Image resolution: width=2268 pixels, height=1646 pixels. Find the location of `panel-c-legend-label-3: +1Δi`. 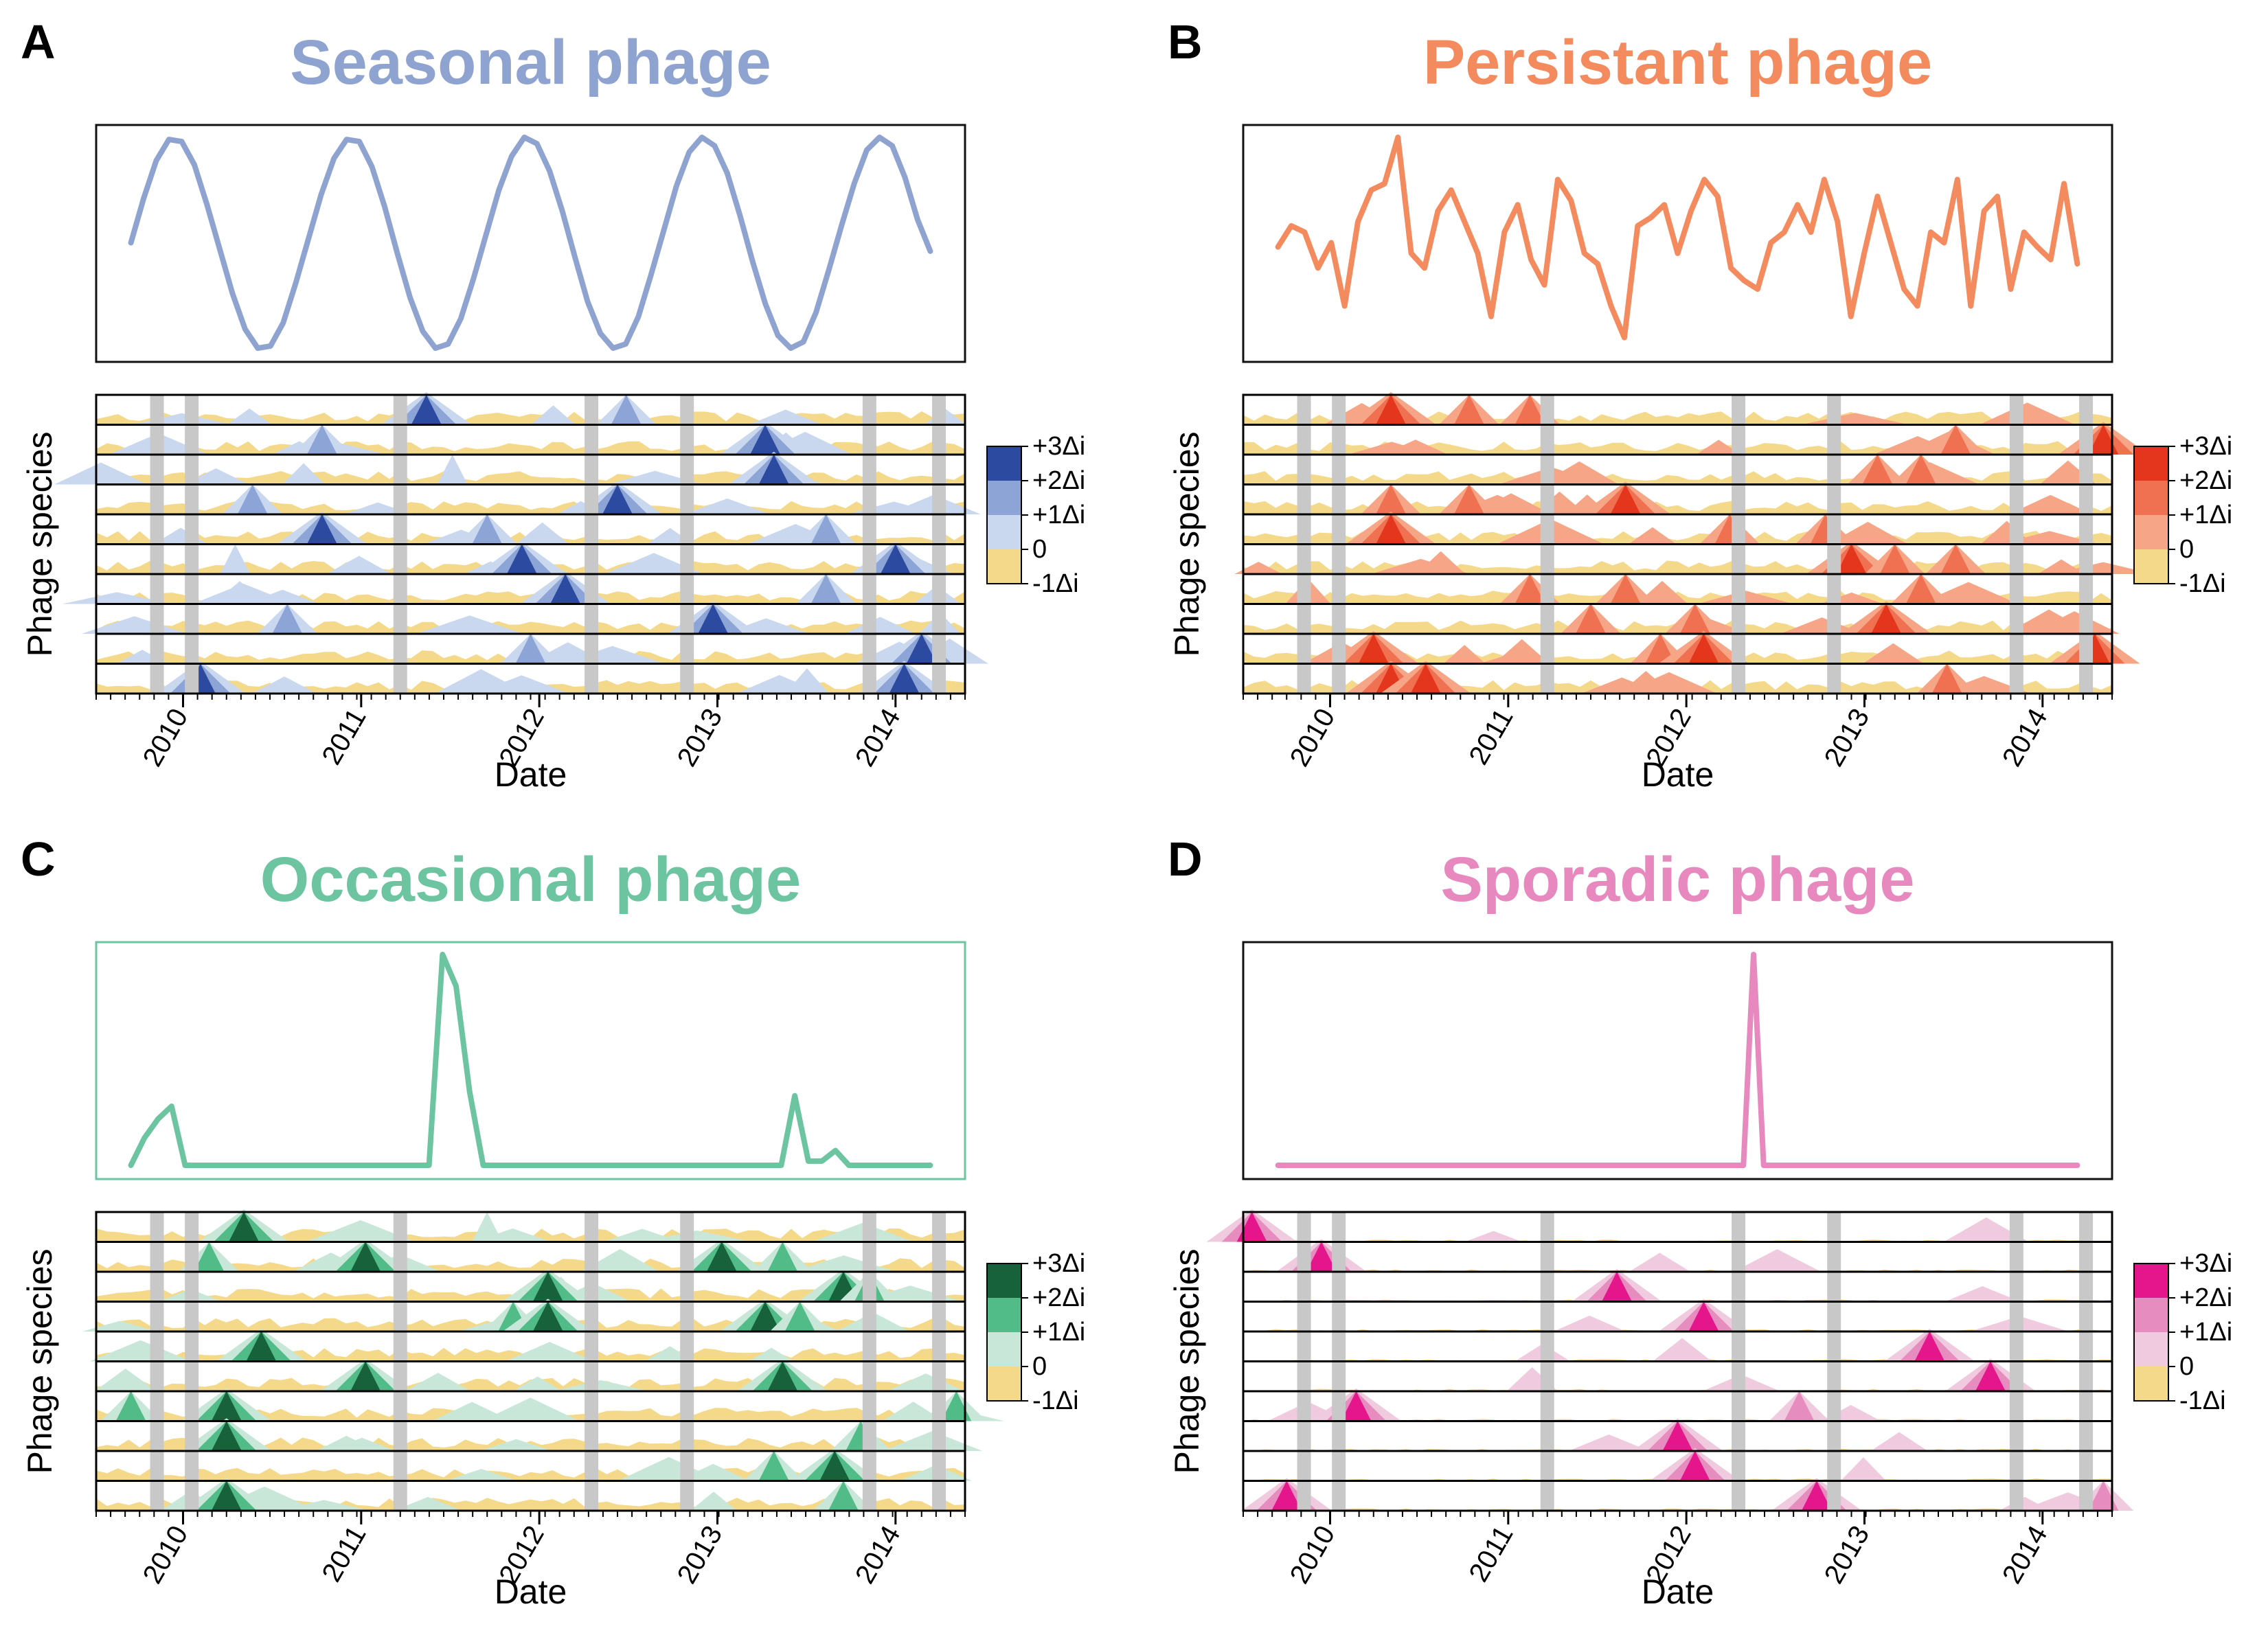

panel-c-legend-label-3: +1Δi is located at coordinates (1059, 1332).